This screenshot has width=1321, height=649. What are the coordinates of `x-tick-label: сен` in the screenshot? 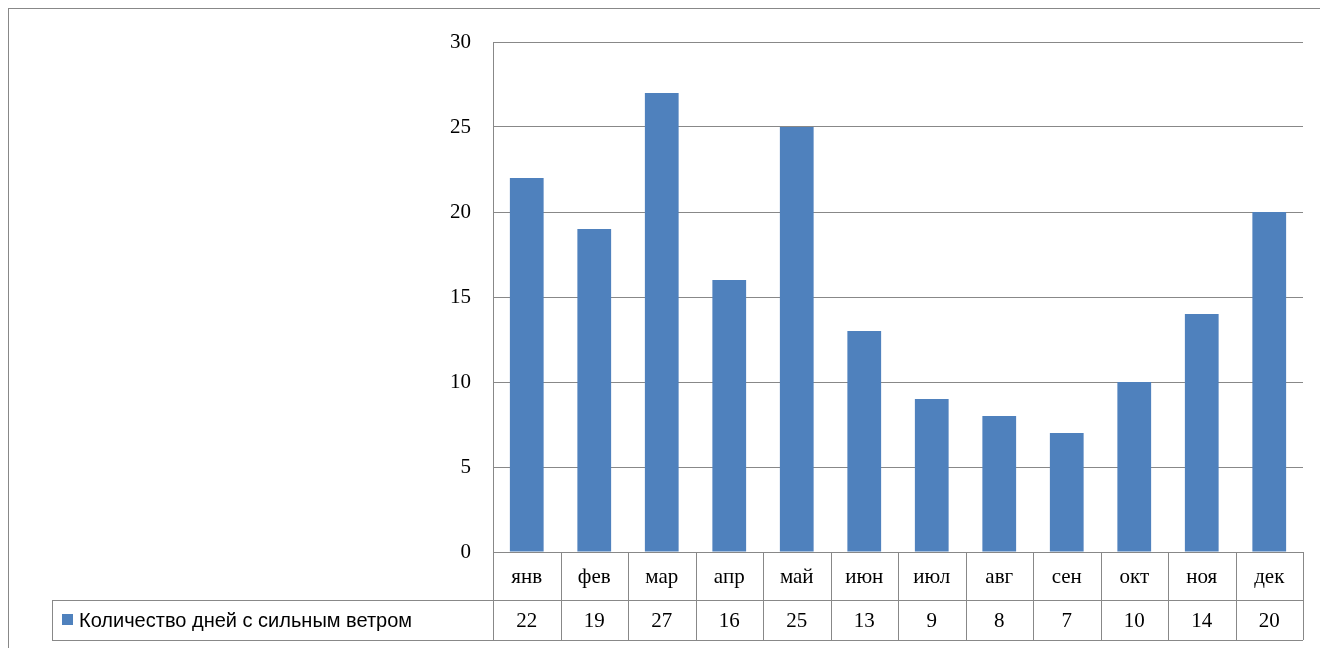 It's located at (1066, 576).